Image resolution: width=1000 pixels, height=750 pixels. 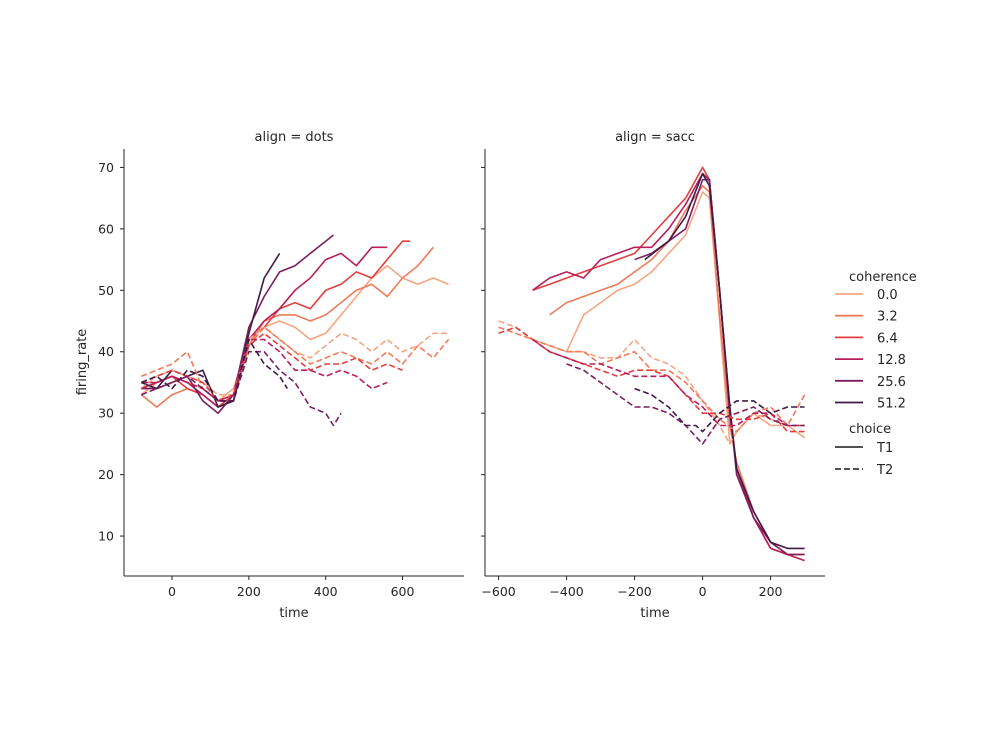 I want to click on panel-title-sacc: align = sacc, so click(x=655, y=137).